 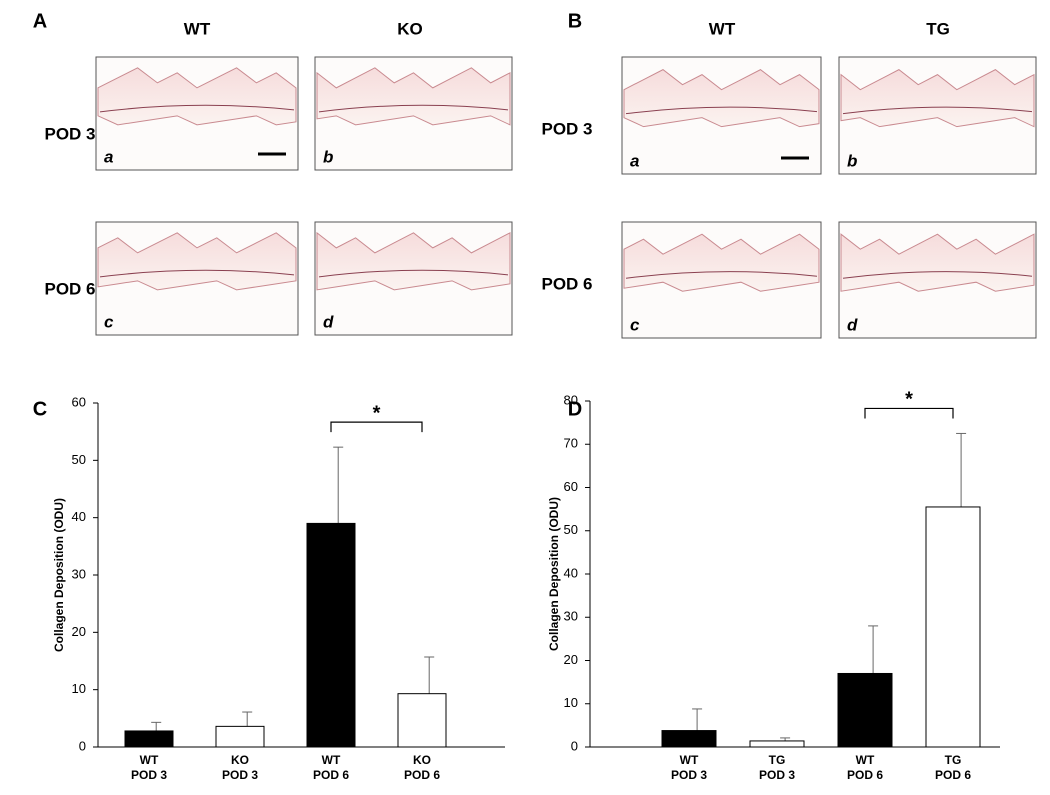 What do you see at coordinates (938, 28) in the screenshot?
I see `column-label: TG` at bounding box center [938, 28].